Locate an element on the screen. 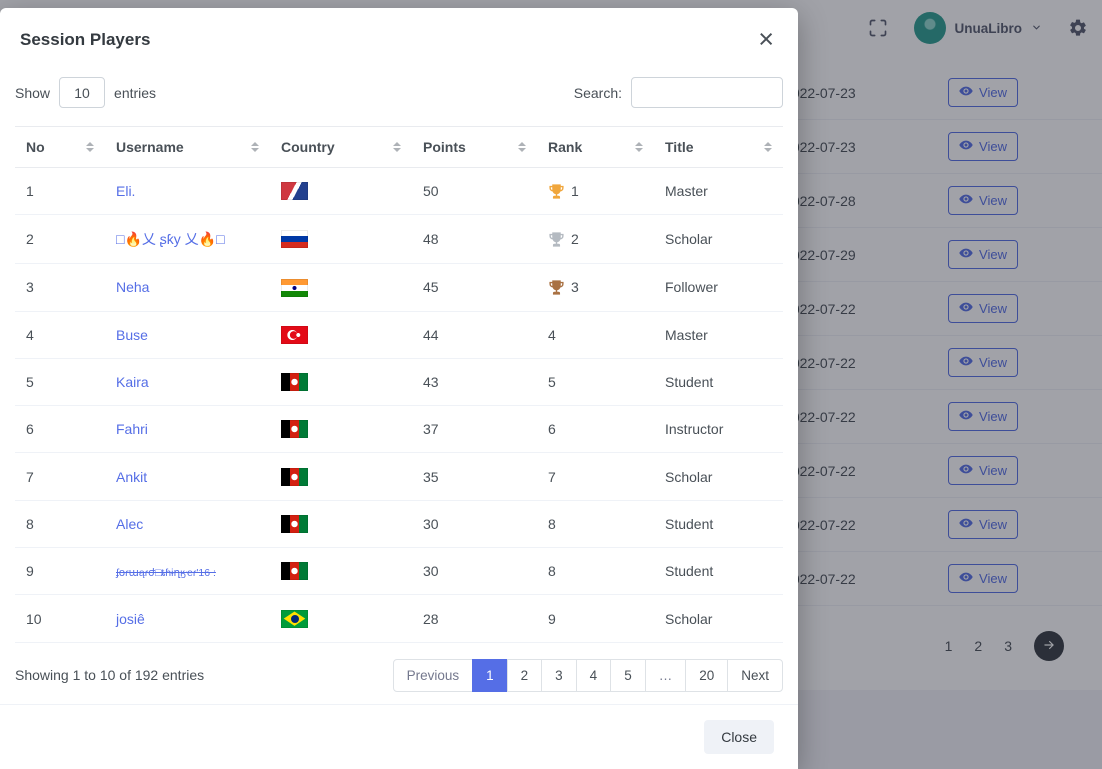  pagination-page-4: 4 is located at coordinates (593, 675).